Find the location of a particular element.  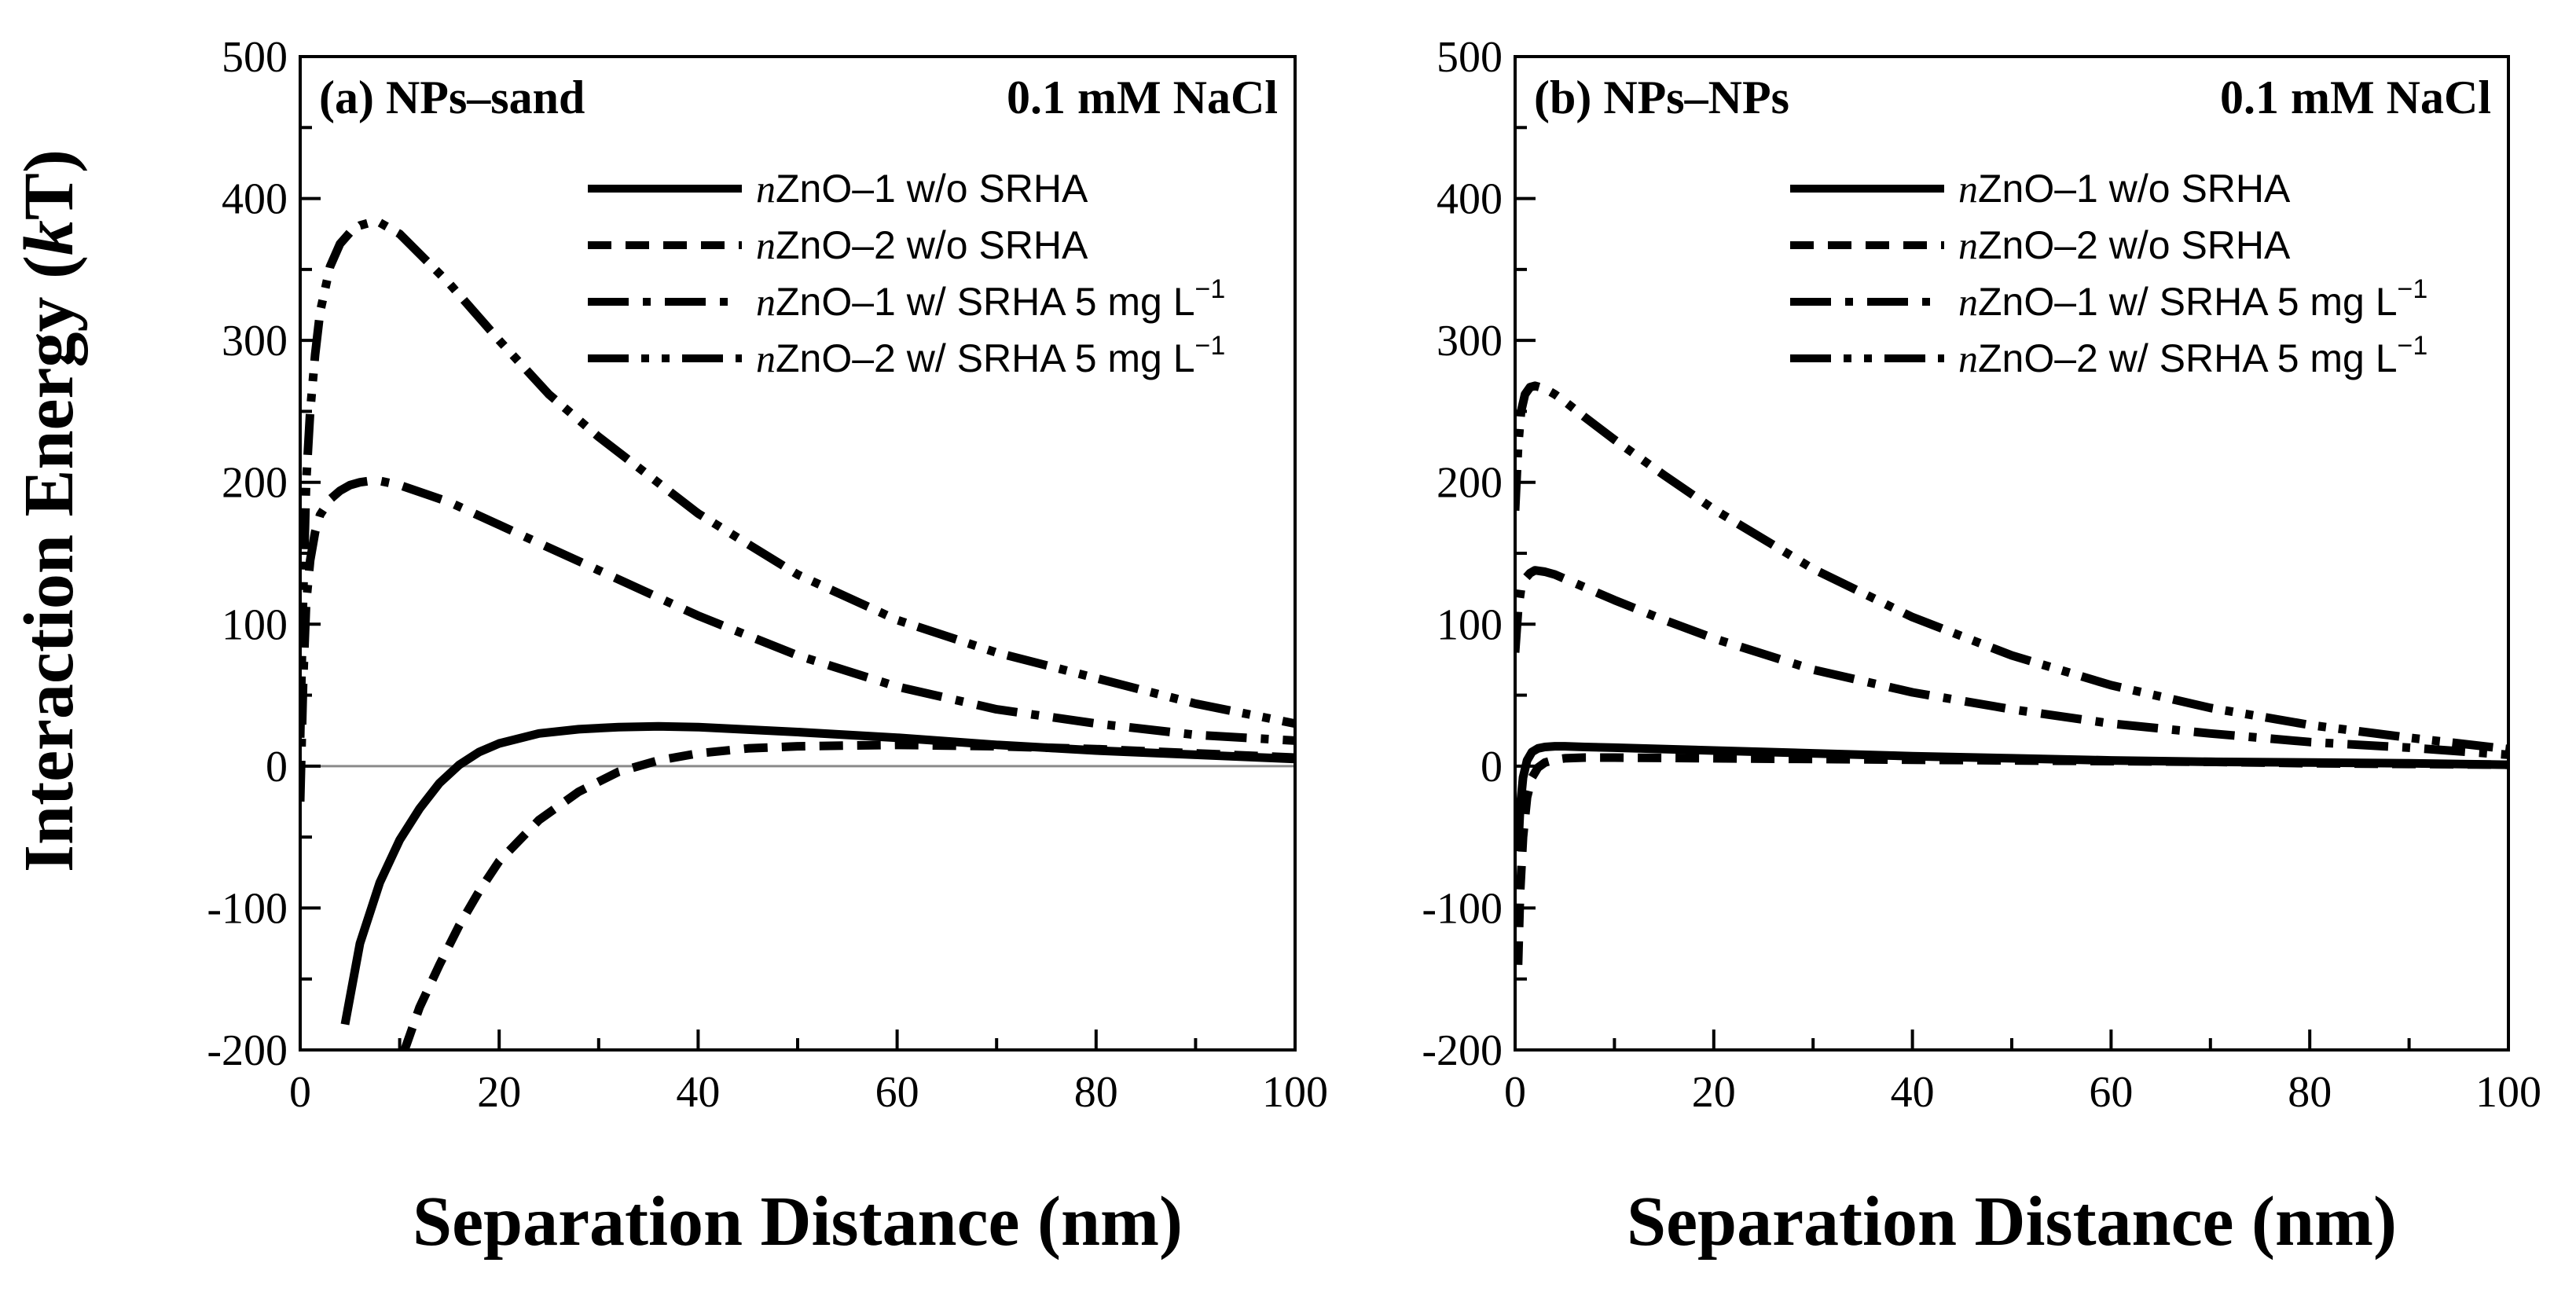

panel-title: (a) NPs–sand is located at coordinates (452, 97).